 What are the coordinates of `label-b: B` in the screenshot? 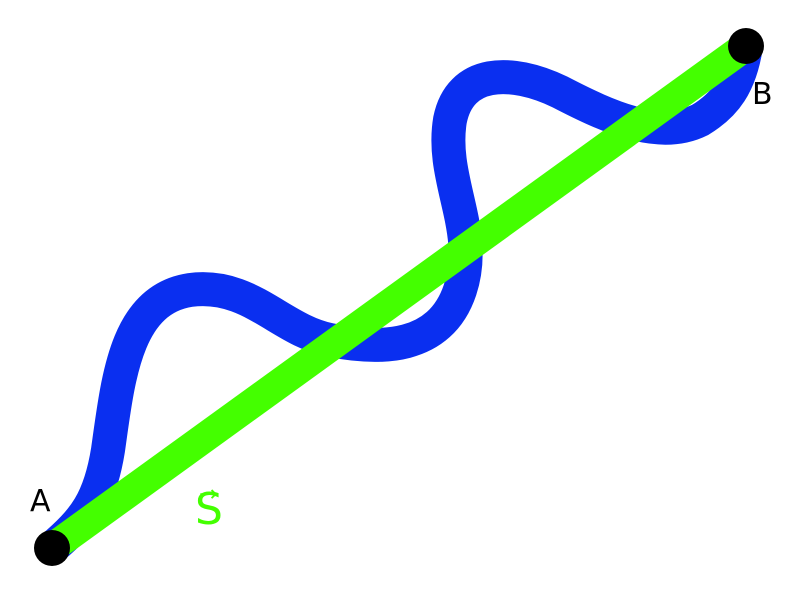 It's located at (762, 94).